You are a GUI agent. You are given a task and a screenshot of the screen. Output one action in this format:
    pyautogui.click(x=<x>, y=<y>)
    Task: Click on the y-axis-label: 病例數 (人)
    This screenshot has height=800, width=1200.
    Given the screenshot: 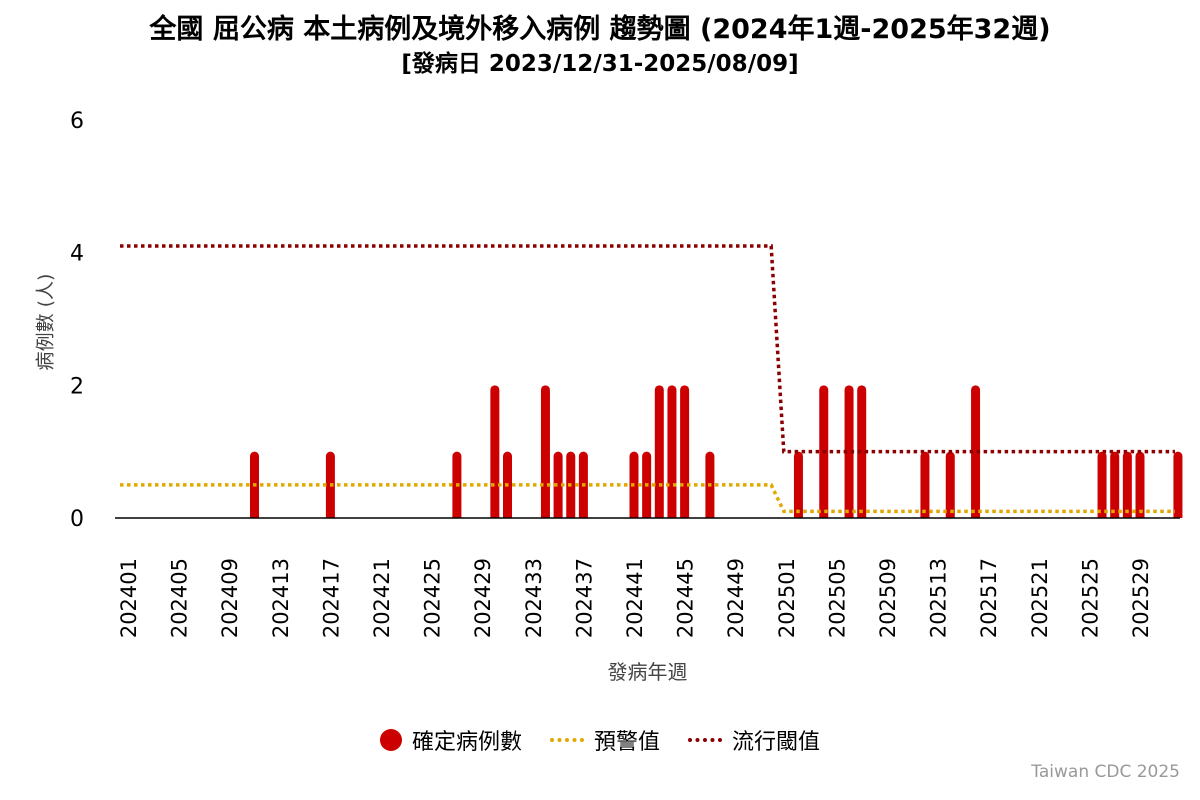 What is the action you would take?
    pyautogui.click(x=45, y=322)
    